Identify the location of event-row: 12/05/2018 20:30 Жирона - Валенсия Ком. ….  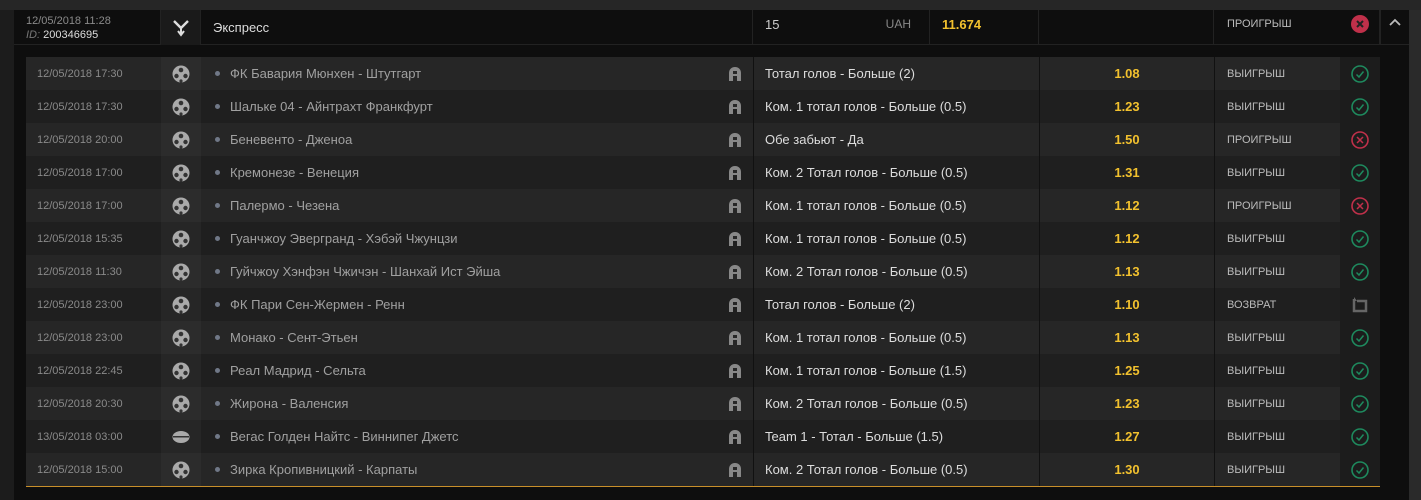
(703, 403).